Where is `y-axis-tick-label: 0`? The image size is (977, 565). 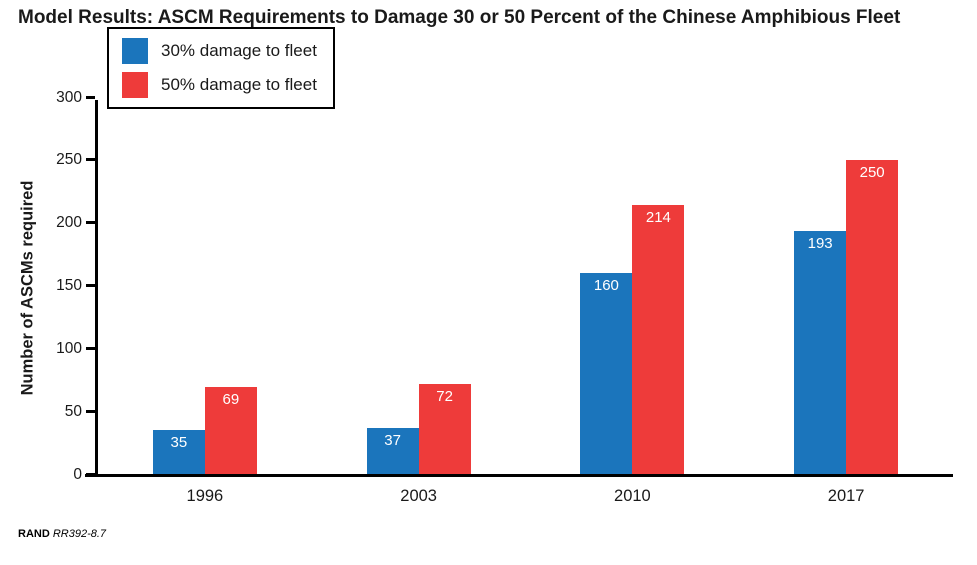
y-axis-tick-label: 0 is located at coordinates (77, 474).